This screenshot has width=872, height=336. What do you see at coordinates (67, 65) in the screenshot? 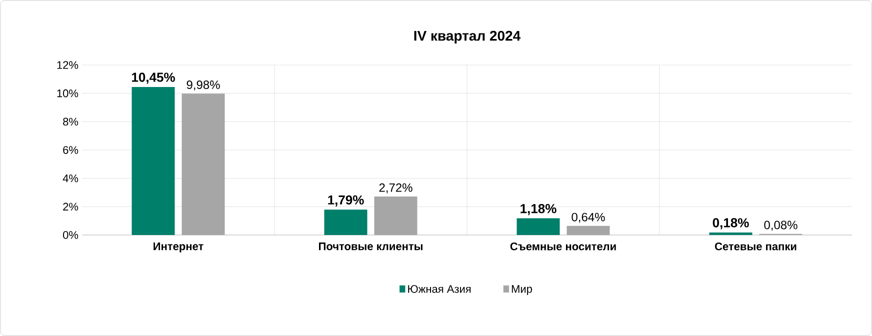
I see `y-tick-label: 12%` at bounding box center [67, 65].